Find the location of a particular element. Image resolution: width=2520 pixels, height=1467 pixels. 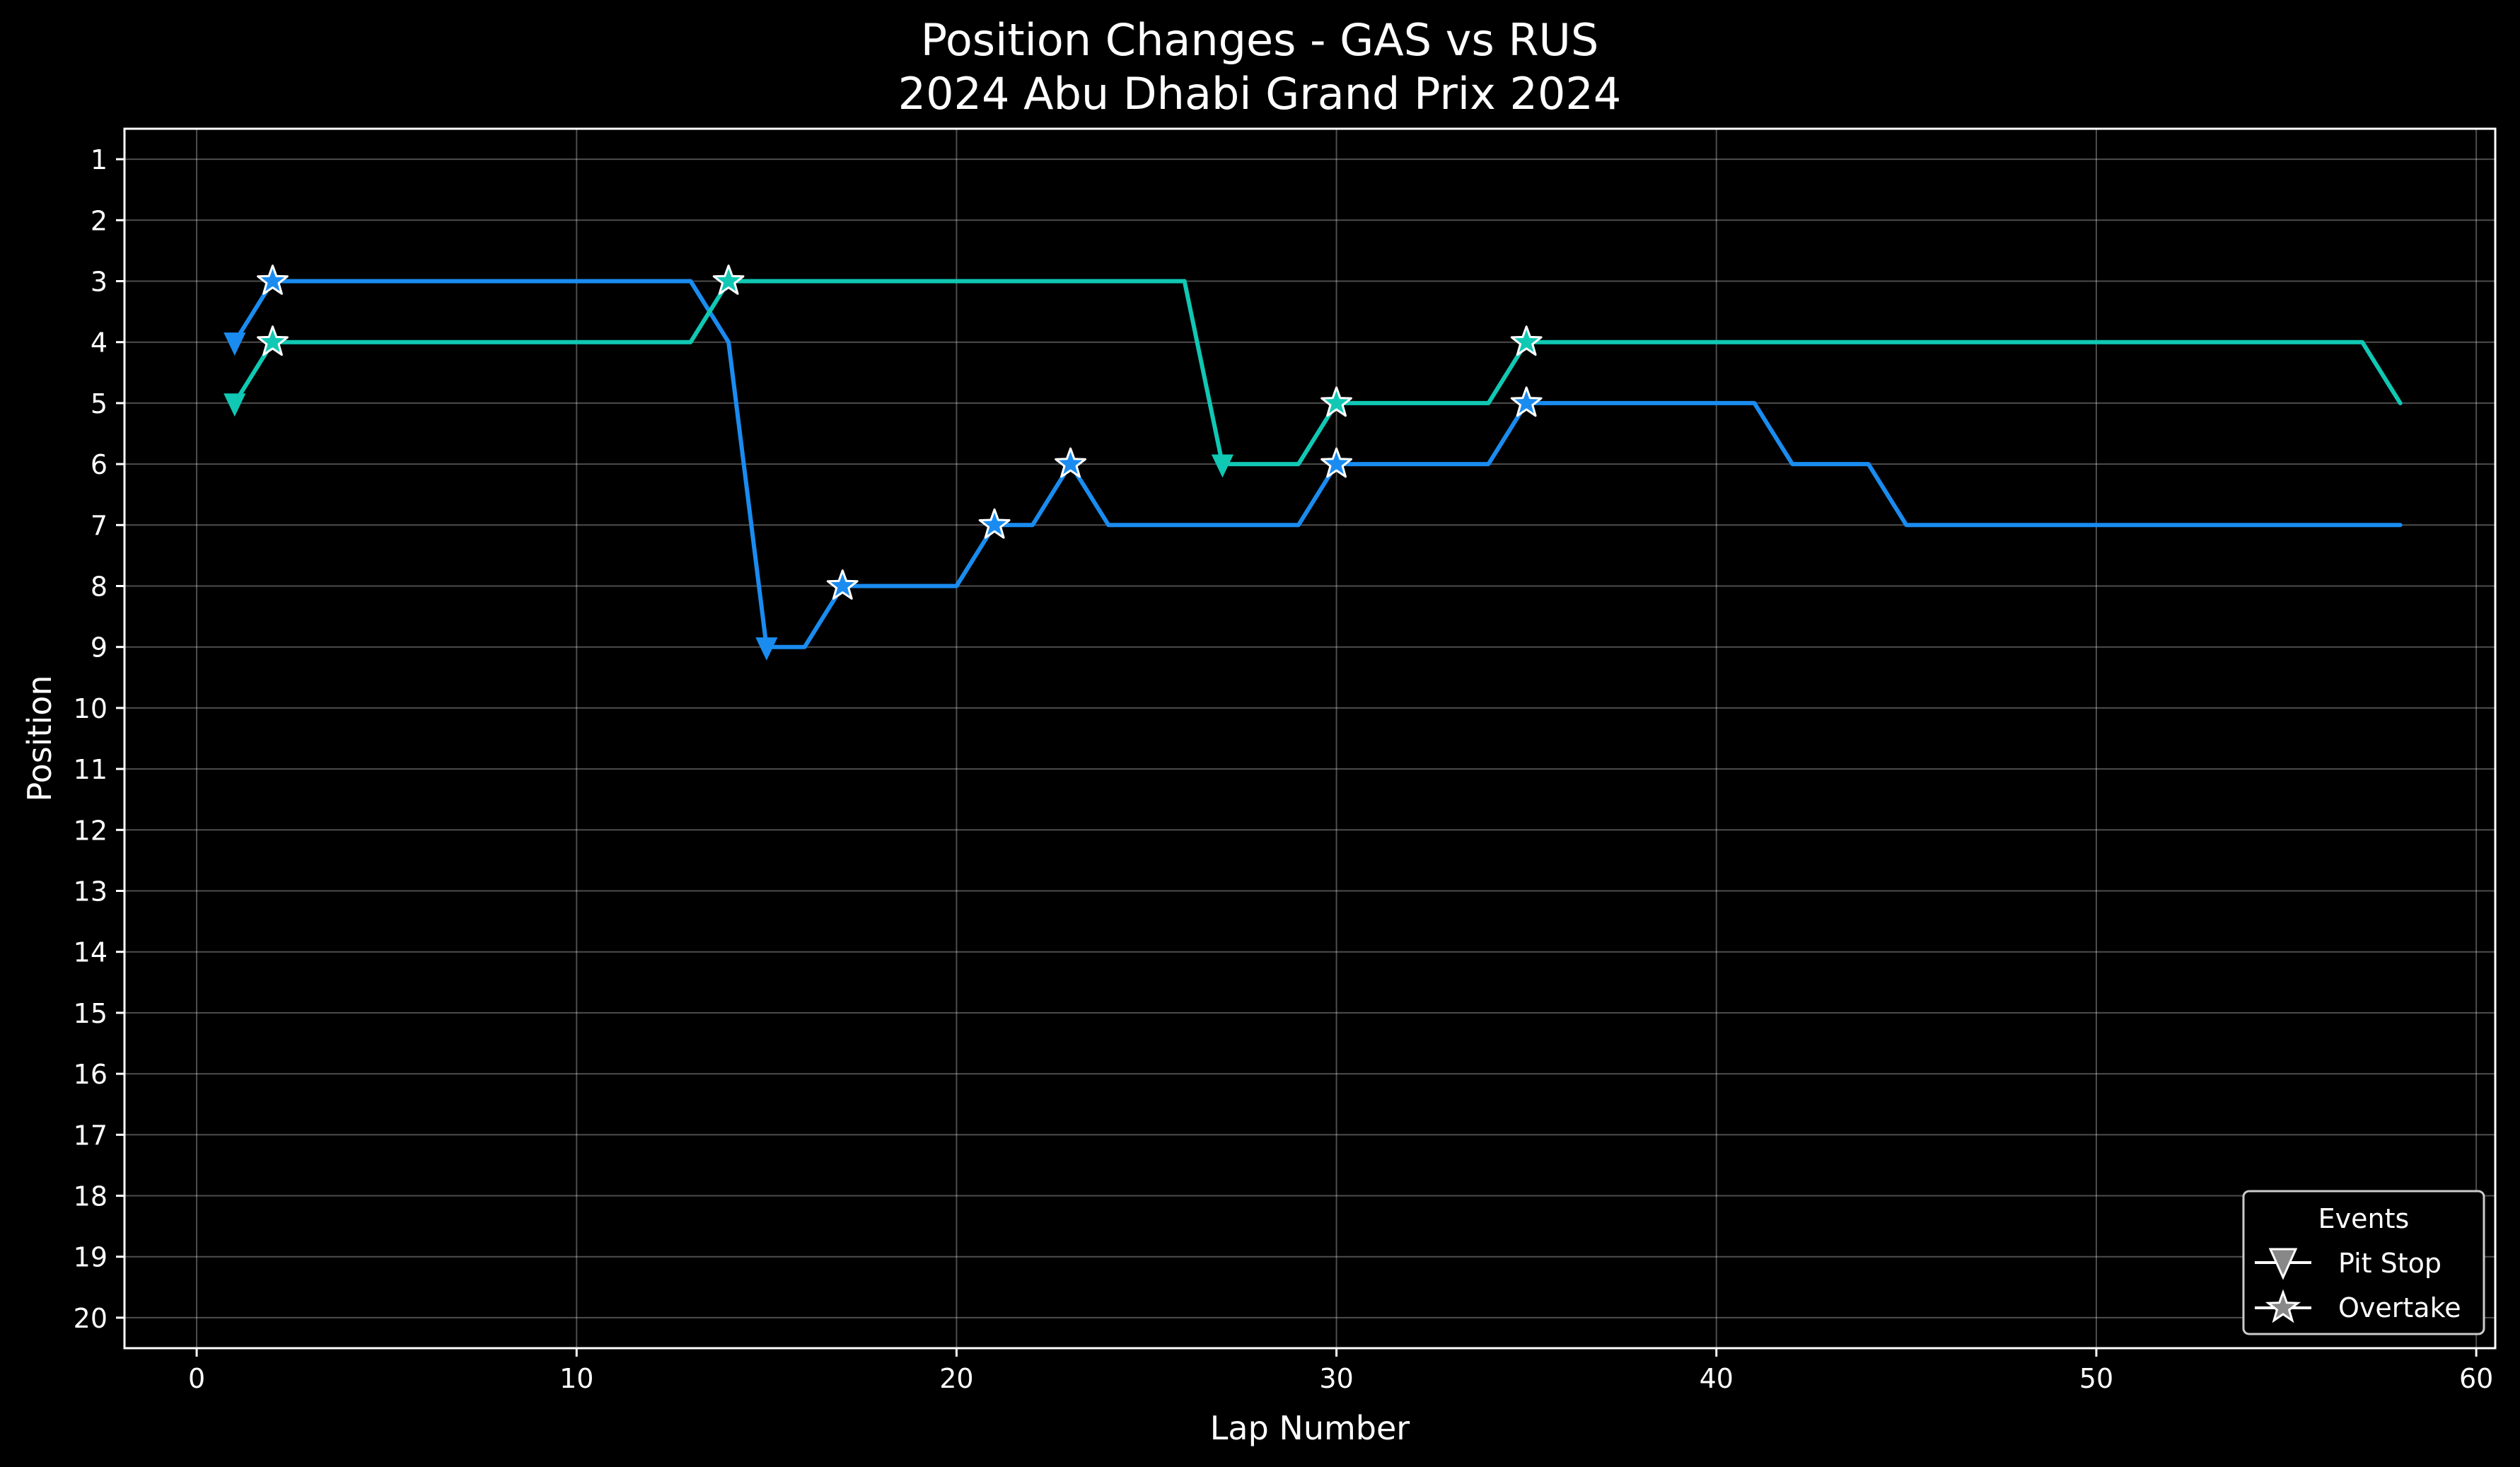

y-tick-label: 1 is located at coordinates (99, 159).